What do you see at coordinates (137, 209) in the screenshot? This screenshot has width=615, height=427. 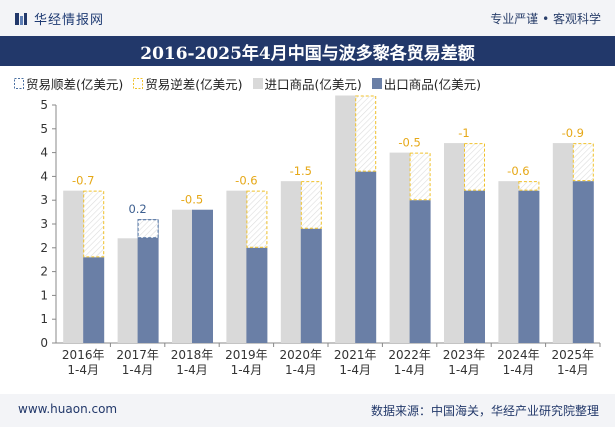 I see `balance-data-label: 0.2` at bounding box center [137, 209].